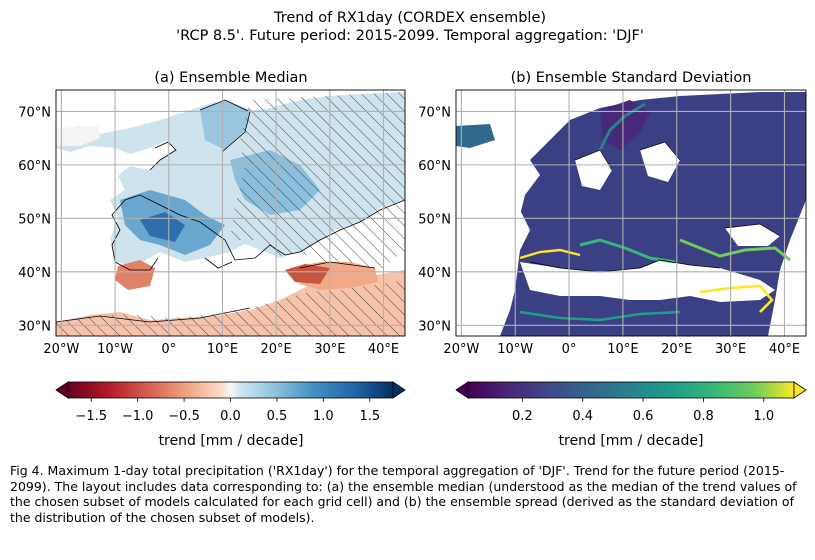 This screenshot has height=560, width=815. What do you see at coordinates (631, 441) in the screenshot?
I see `colorbar-b-label: trend [mm / decade]` at bounding box center [631, 441].